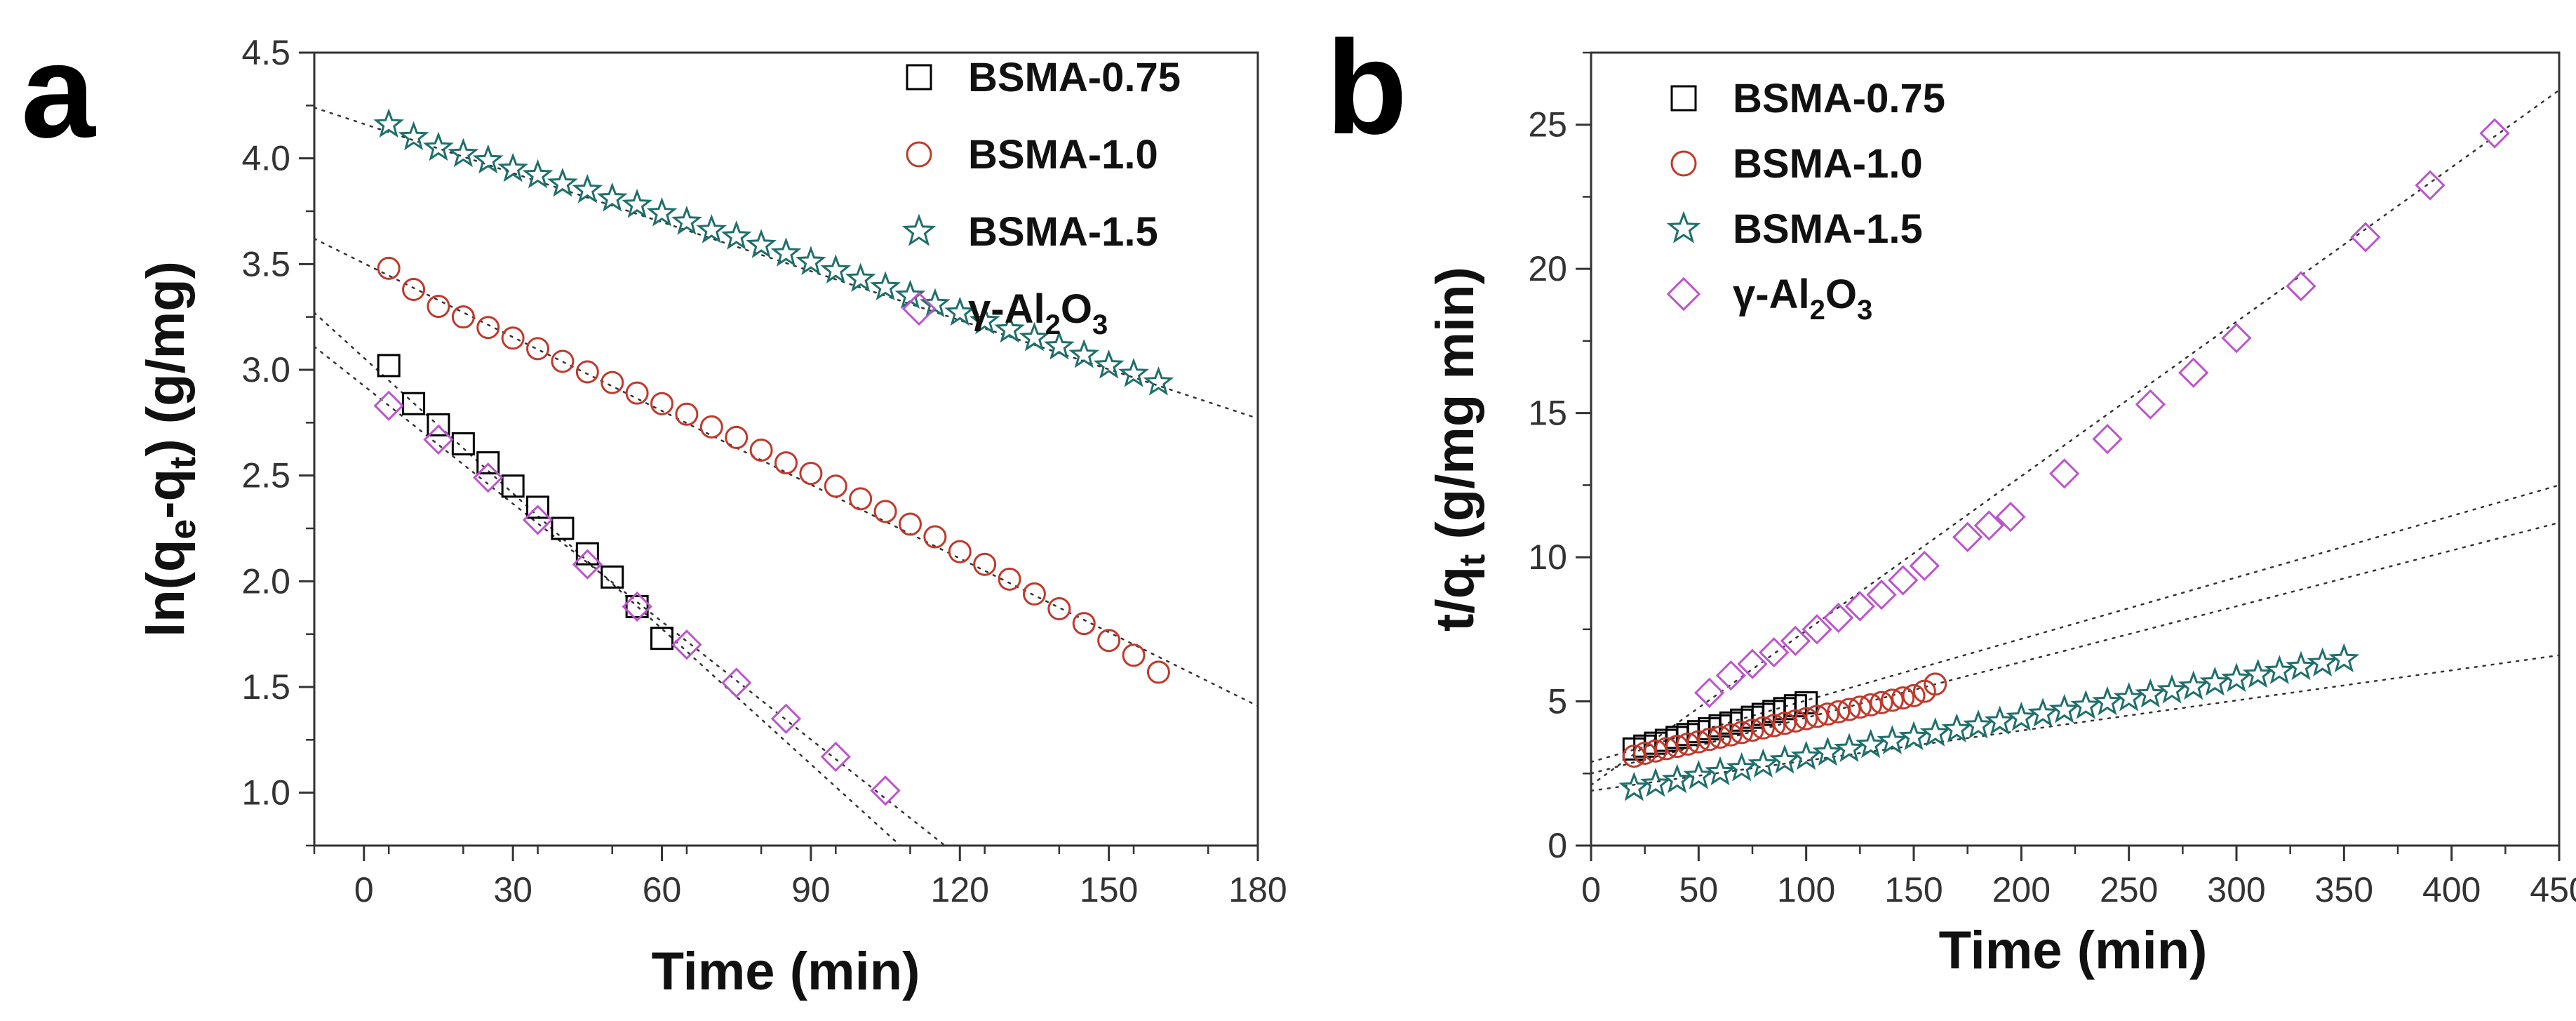 The width and height of the screenshot is (2576, 1021). Describe the element at coordinates (58, 91) in the screenshot. I see `panel-a-letter: a` at that location.